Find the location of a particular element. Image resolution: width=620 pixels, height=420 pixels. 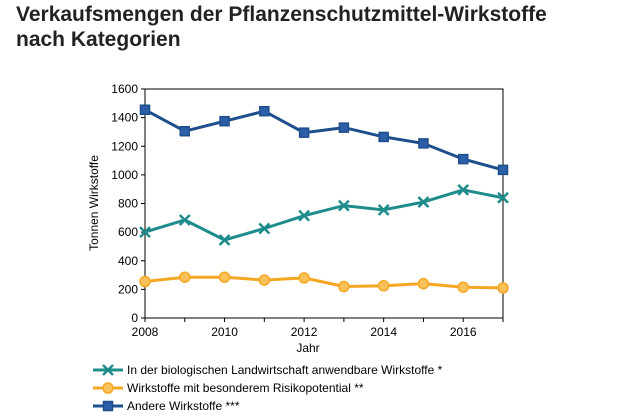

x-tick-label: 2012 is located at coordinates (304, 332).